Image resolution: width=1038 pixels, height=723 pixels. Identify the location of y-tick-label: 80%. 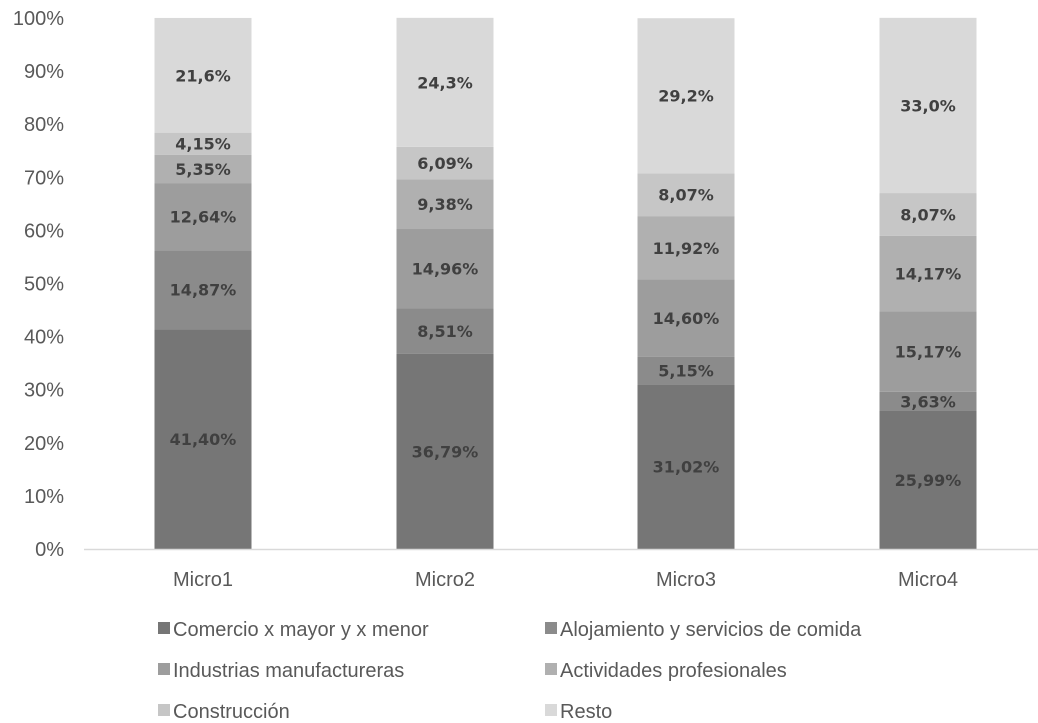
(44, 125).